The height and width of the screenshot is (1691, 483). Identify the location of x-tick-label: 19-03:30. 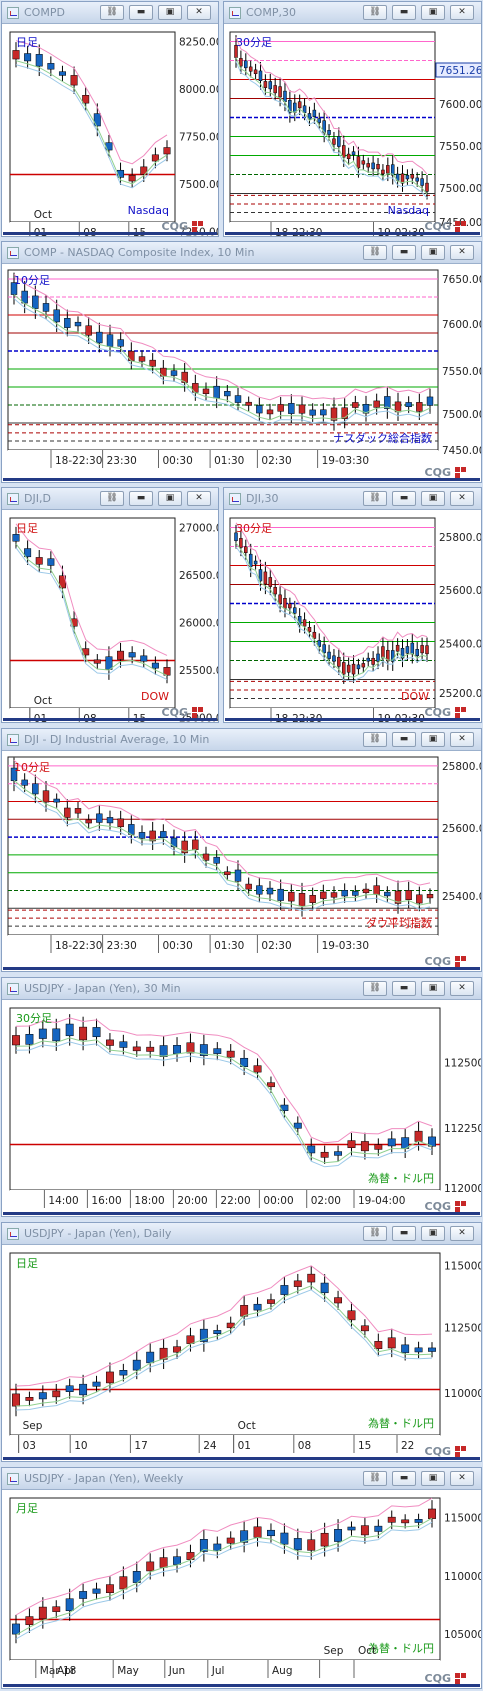
(345, 946).